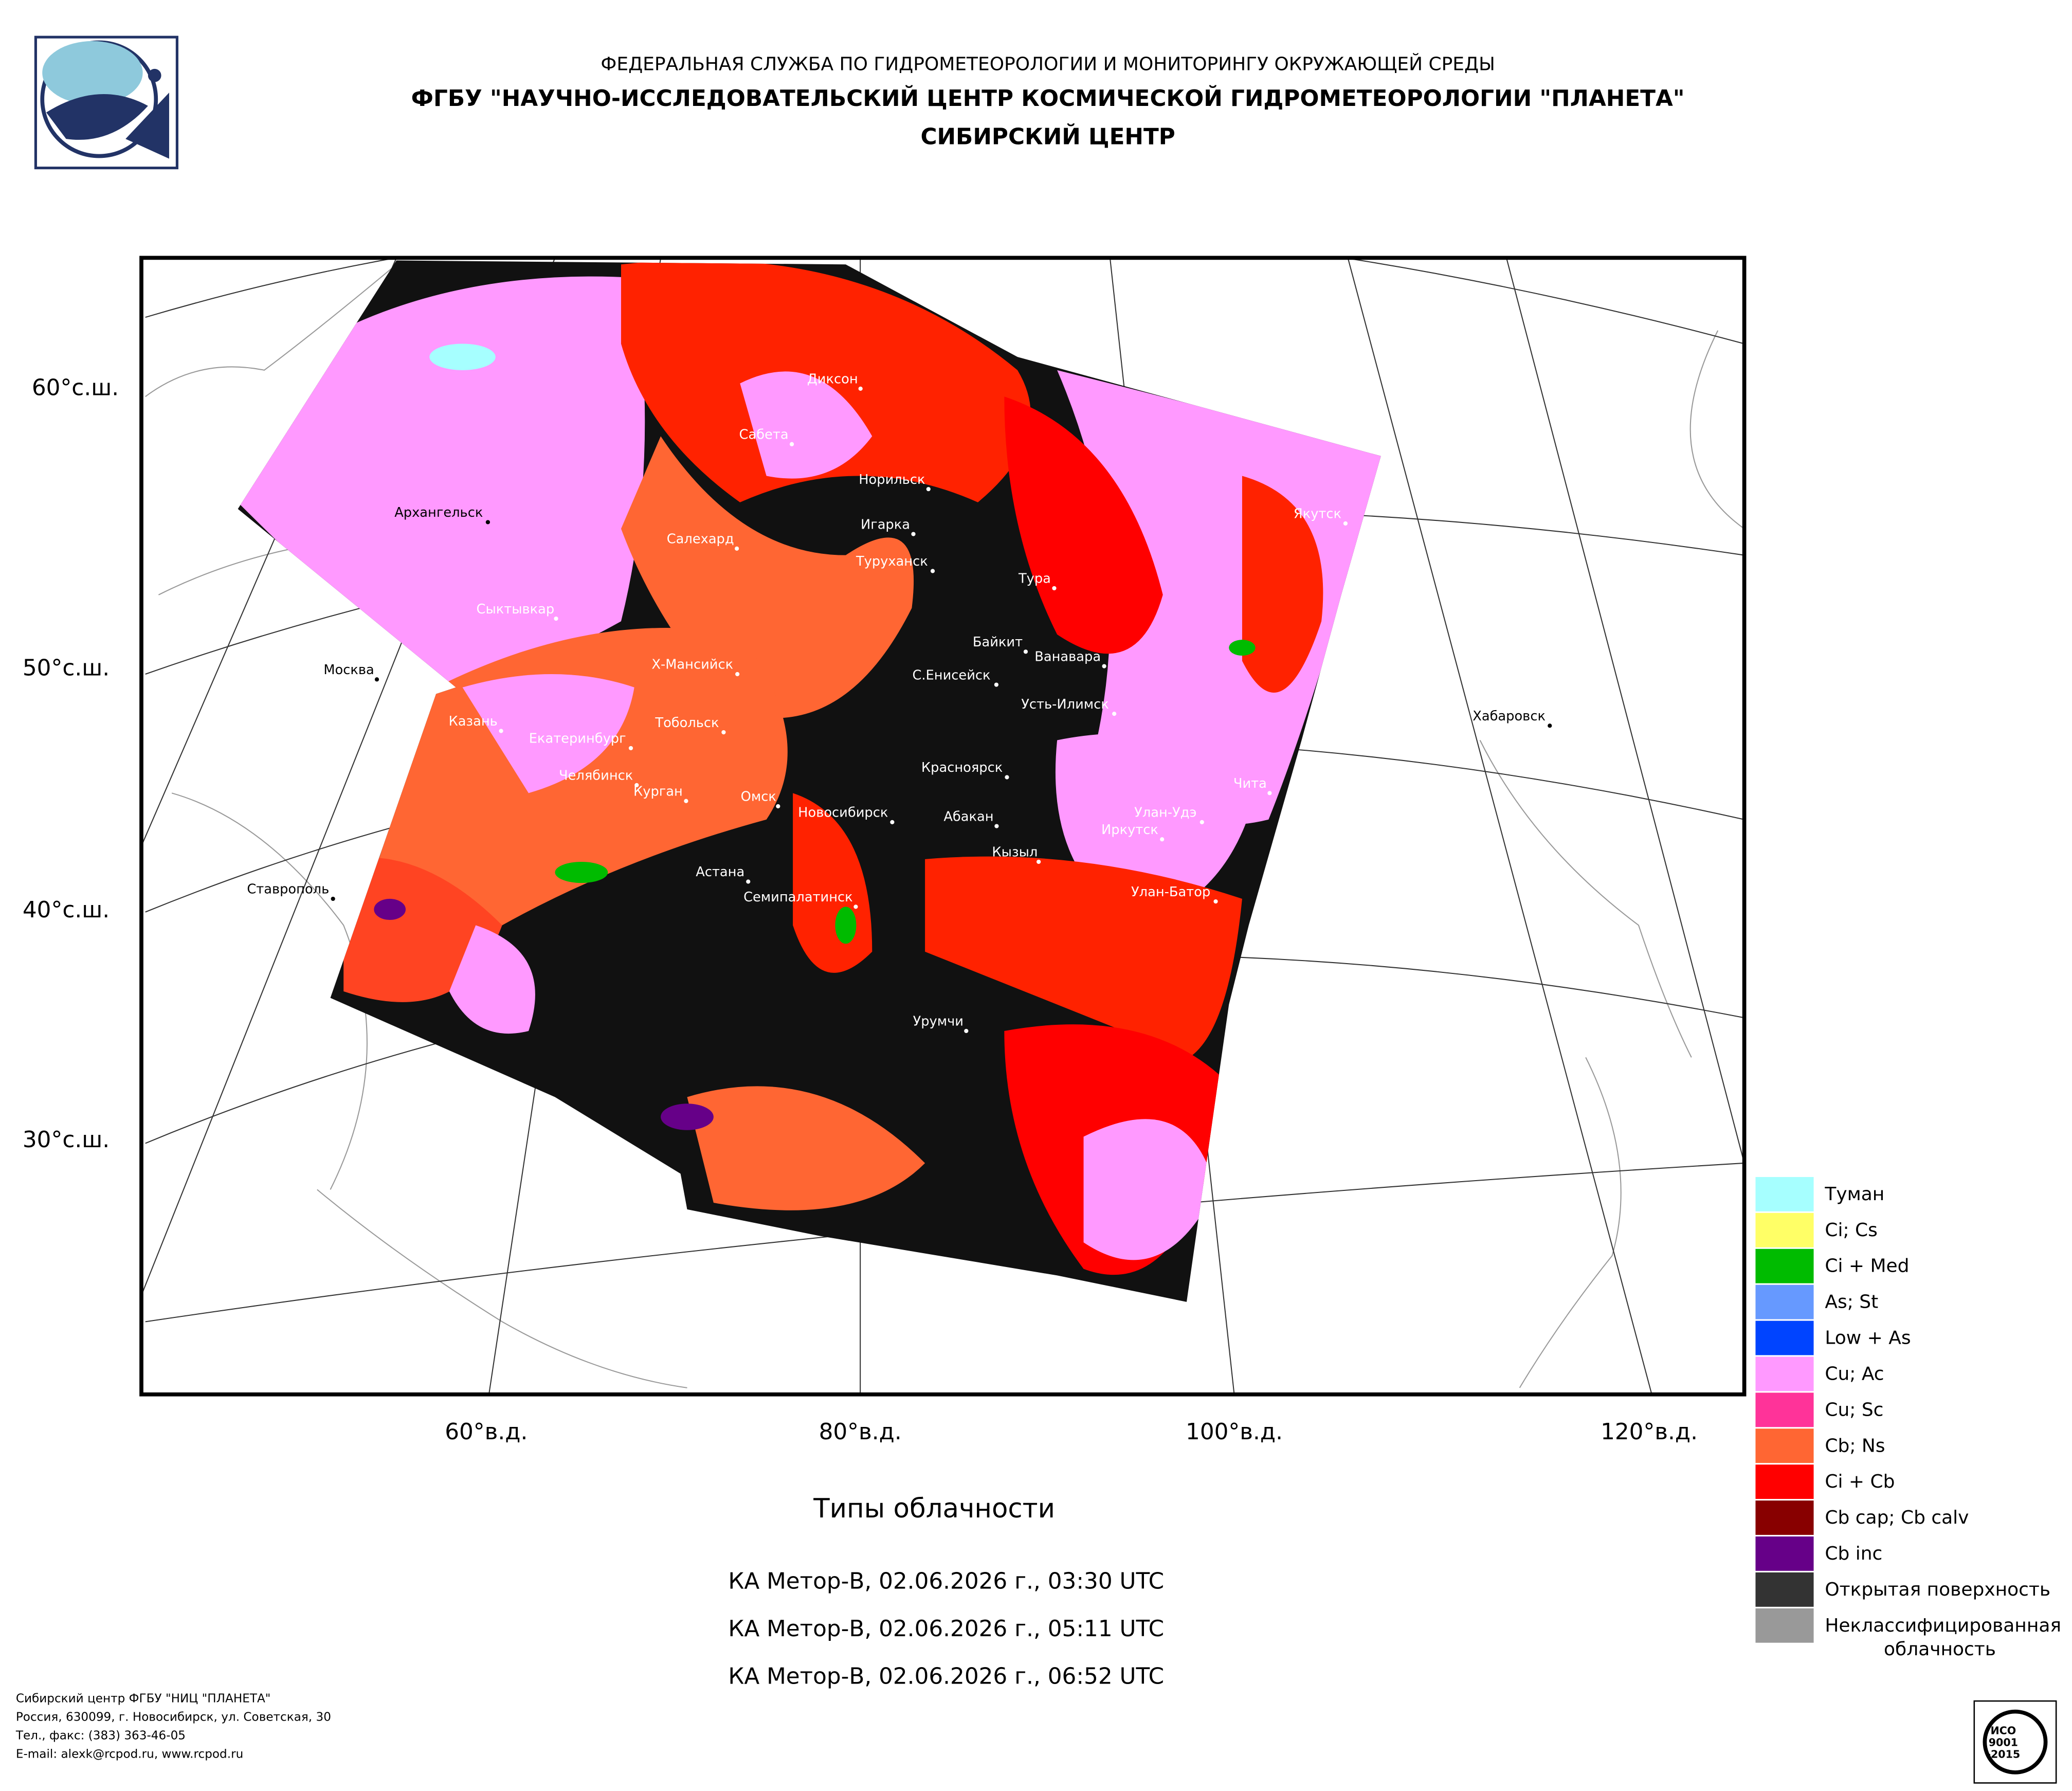 This screenshot has height=1791, width=2072. Describe the element at coordinates (577, 739) in the screenshot. I see `city-label: Екатеринбург` at that location.